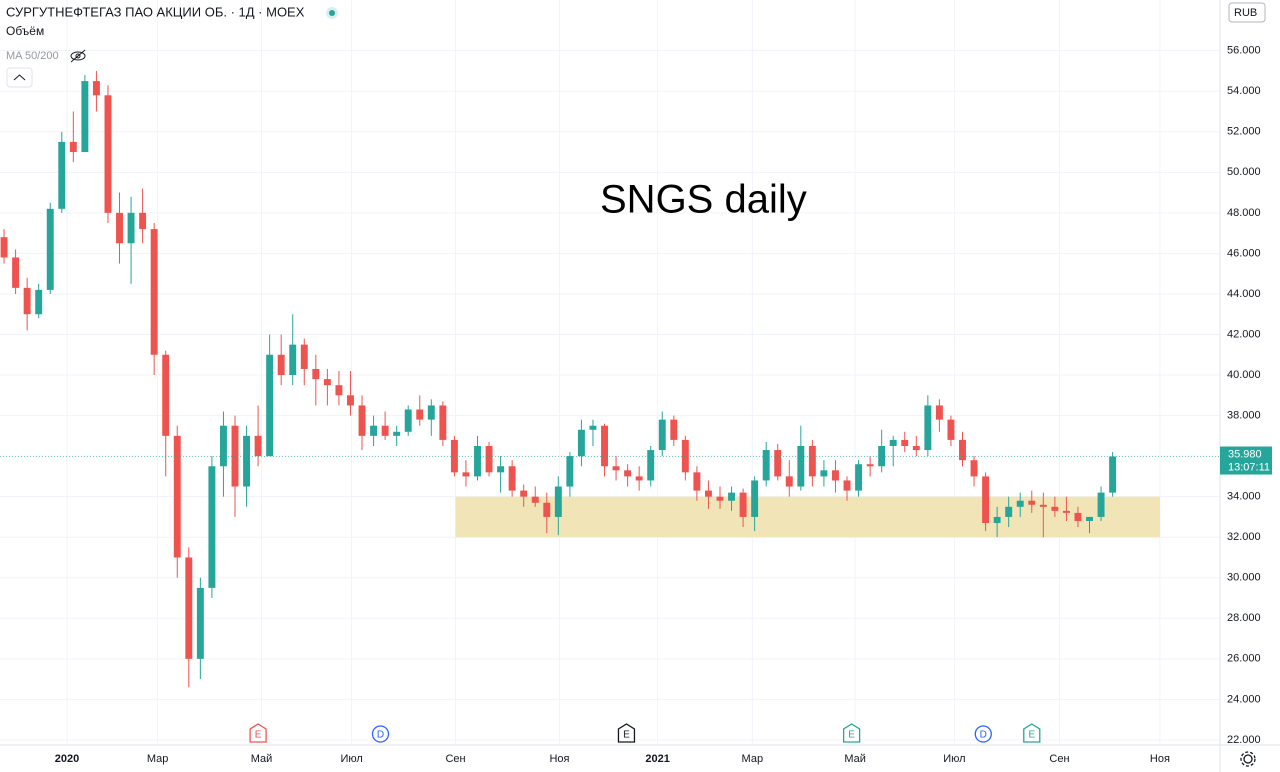 This screenshot has height=772, width=1280. What do you see at coordinates (1244, 740) in the screenshot?
I see `y-tick-label: 22.000` at bounding box center [1244, 740].